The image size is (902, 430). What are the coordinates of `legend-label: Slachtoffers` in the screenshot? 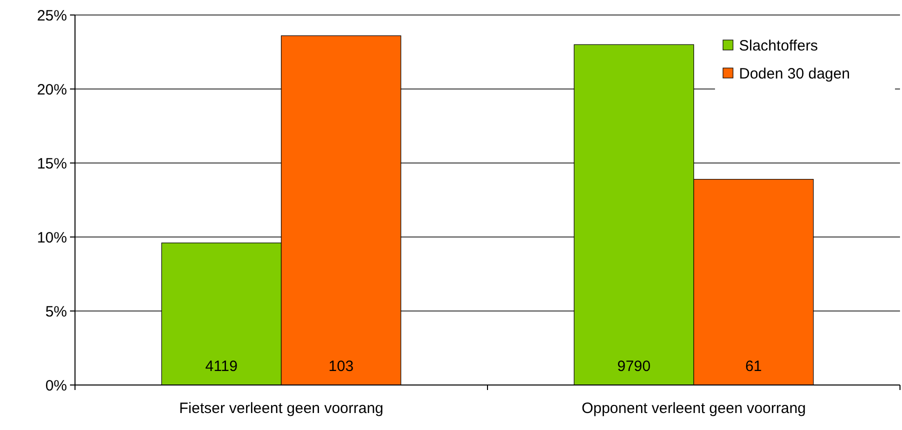 It's located at (778, 45).